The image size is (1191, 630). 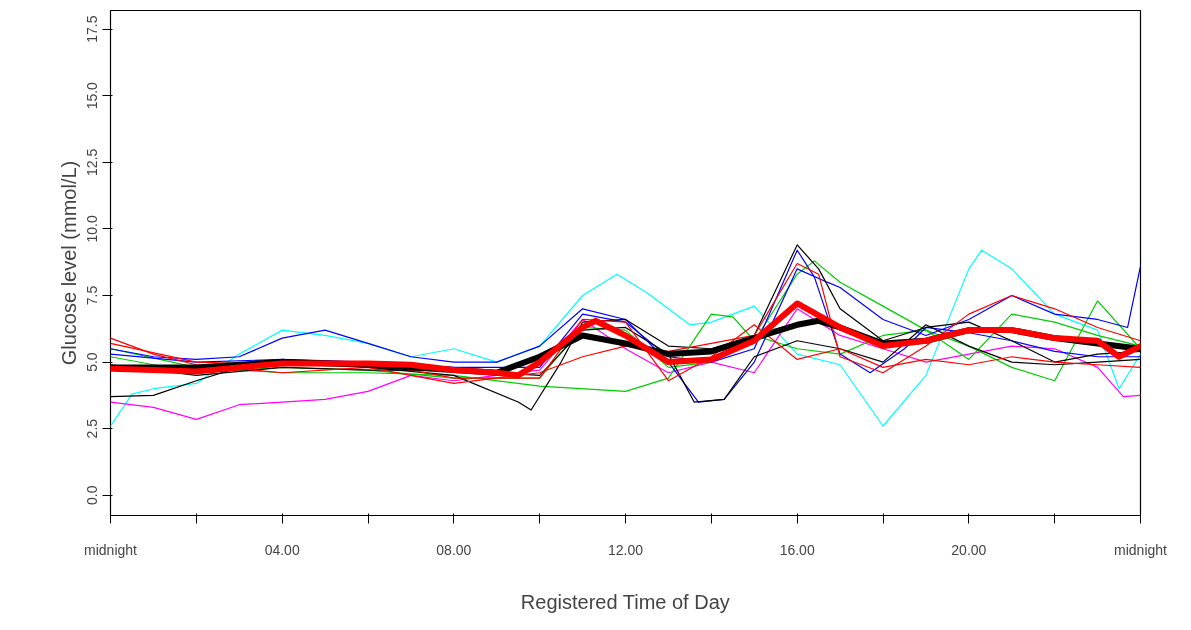 What do you see at coordinates (92, 229) in the screenshot?
I see `y-tick-label: 10.0` at bounding box center [92, 229].